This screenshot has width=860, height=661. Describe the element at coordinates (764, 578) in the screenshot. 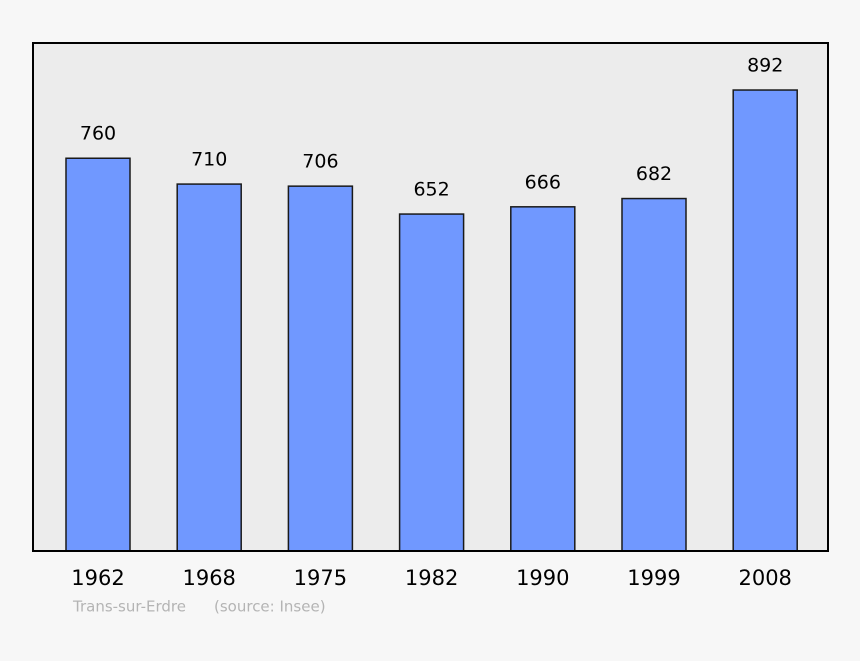

I see `x-tick-label: 2008` at that location.